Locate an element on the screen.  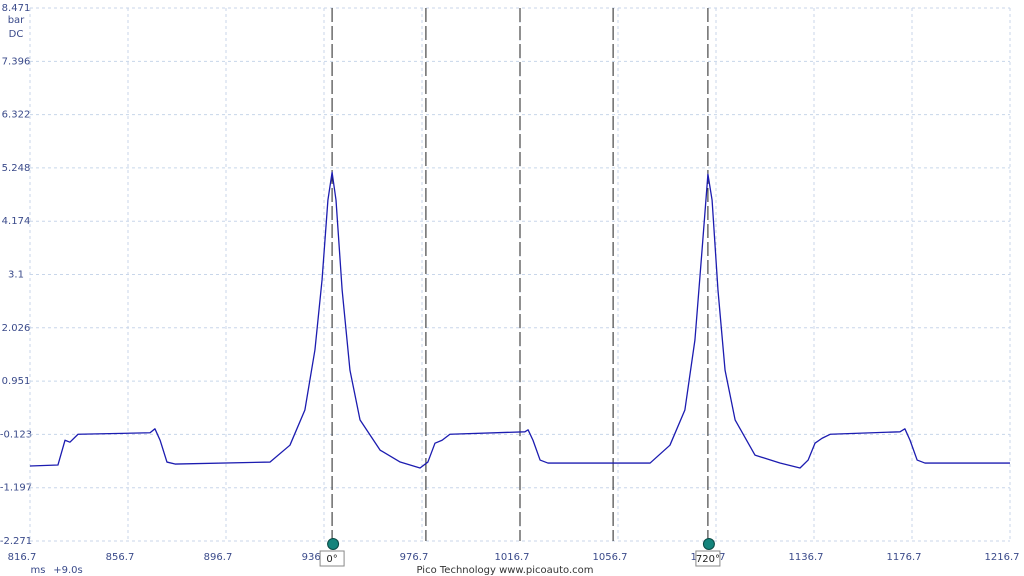
x-tick-label: 856.7 is located at coordinates (120, 557).